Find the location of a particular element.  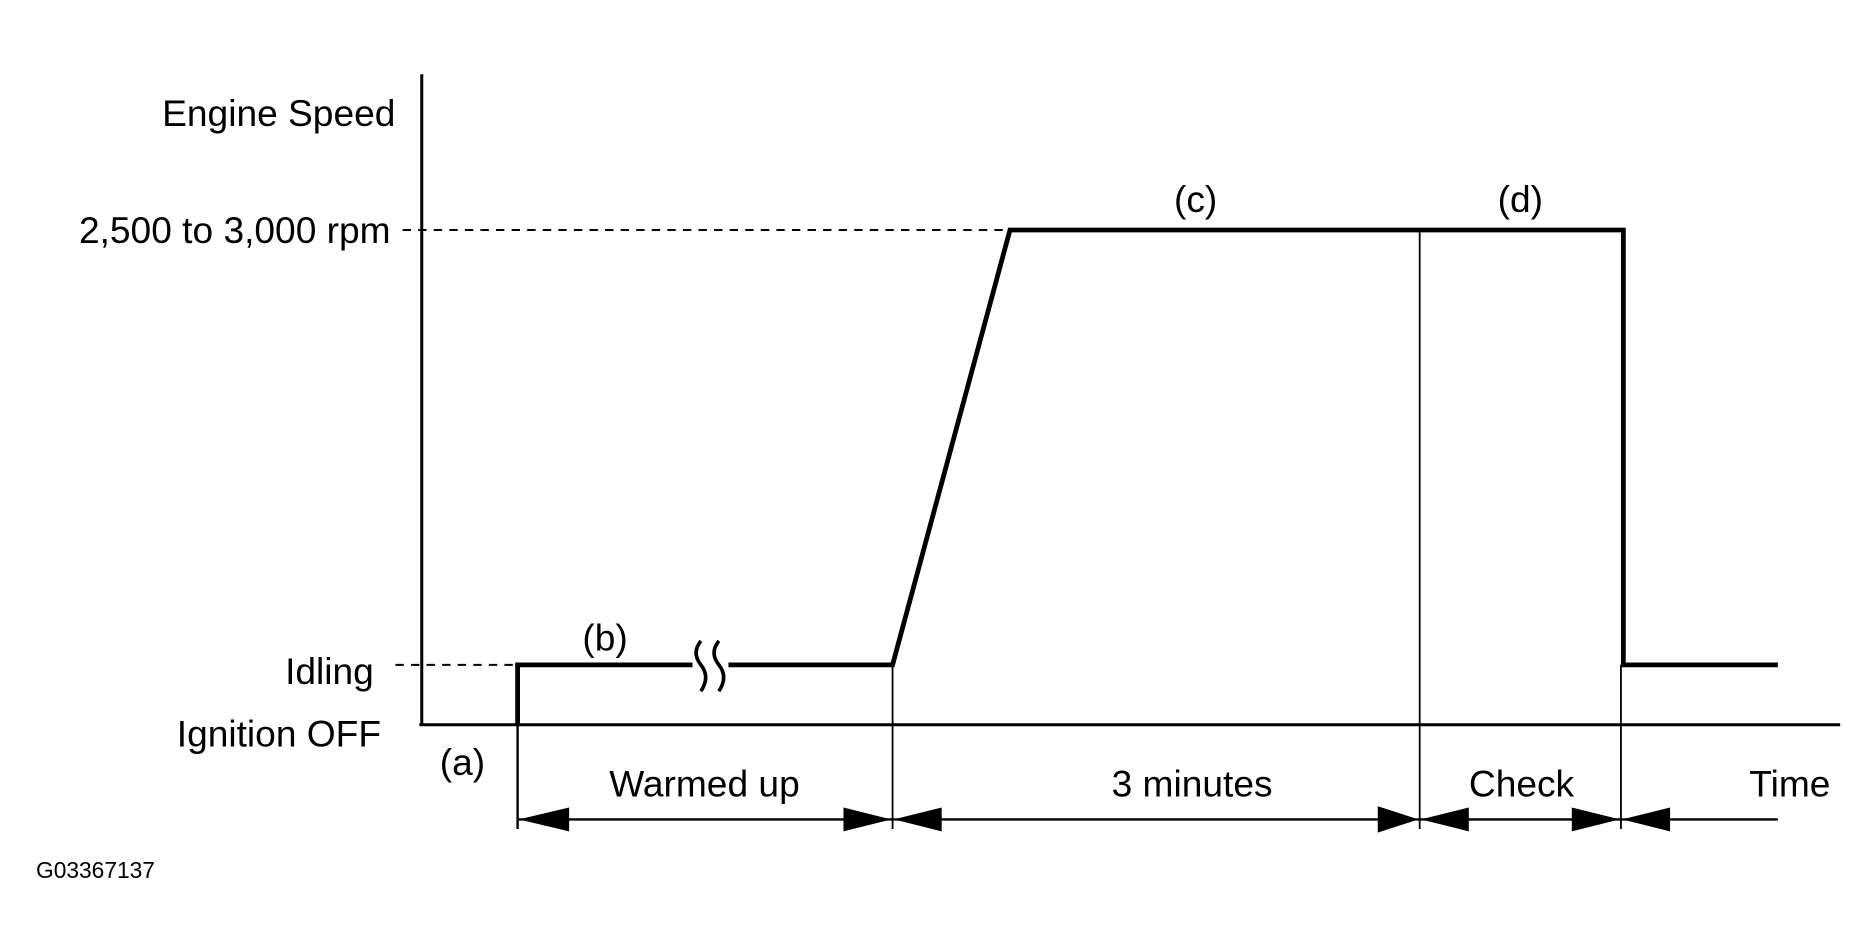

step-c-label: (c) is located at coordinates (1195, 199).